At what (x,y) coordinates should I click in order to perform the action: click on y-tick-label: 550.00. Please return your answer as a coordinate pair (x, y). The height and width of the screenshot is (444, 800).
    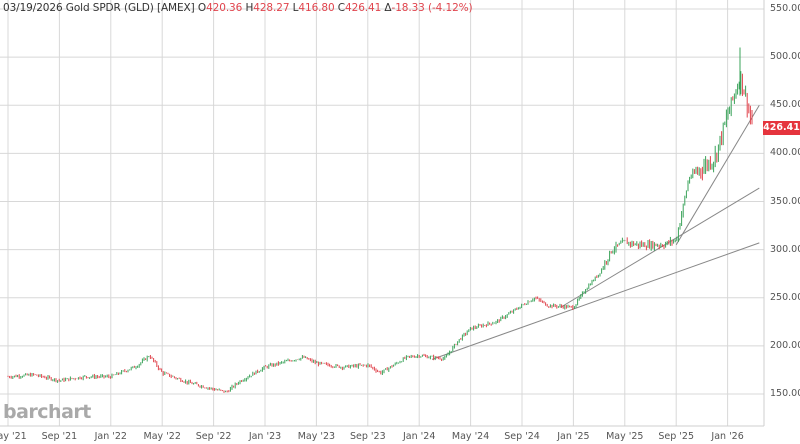
    Looking at the image, I should click on (785, 8).